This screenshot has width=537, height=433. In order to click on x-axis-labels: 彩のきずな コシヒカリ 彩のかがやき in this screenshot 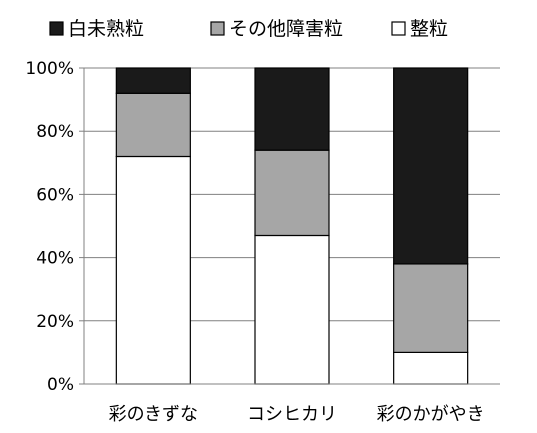, I will do `click(297, 414)`.